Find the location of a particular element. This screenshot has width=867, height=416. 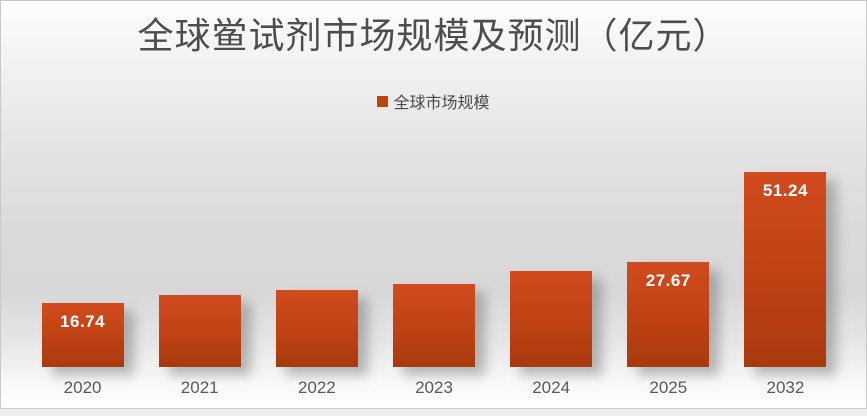

bar-2023 is located at coordinates (433, 325).